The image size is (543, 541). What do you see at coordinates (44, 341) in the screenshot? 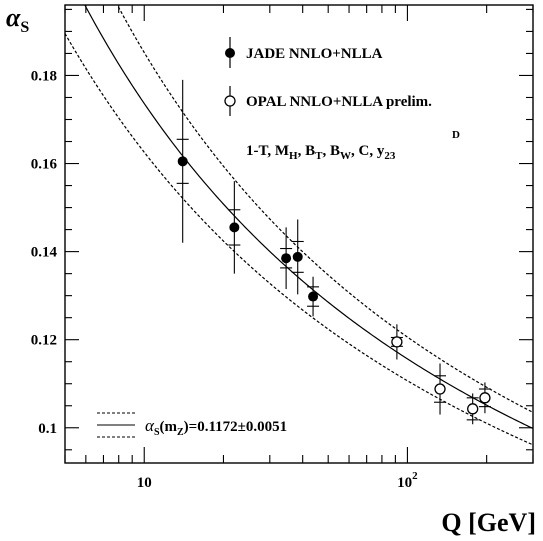
I see `y-tick-label: 0.12` at bounding box center [44, 341].